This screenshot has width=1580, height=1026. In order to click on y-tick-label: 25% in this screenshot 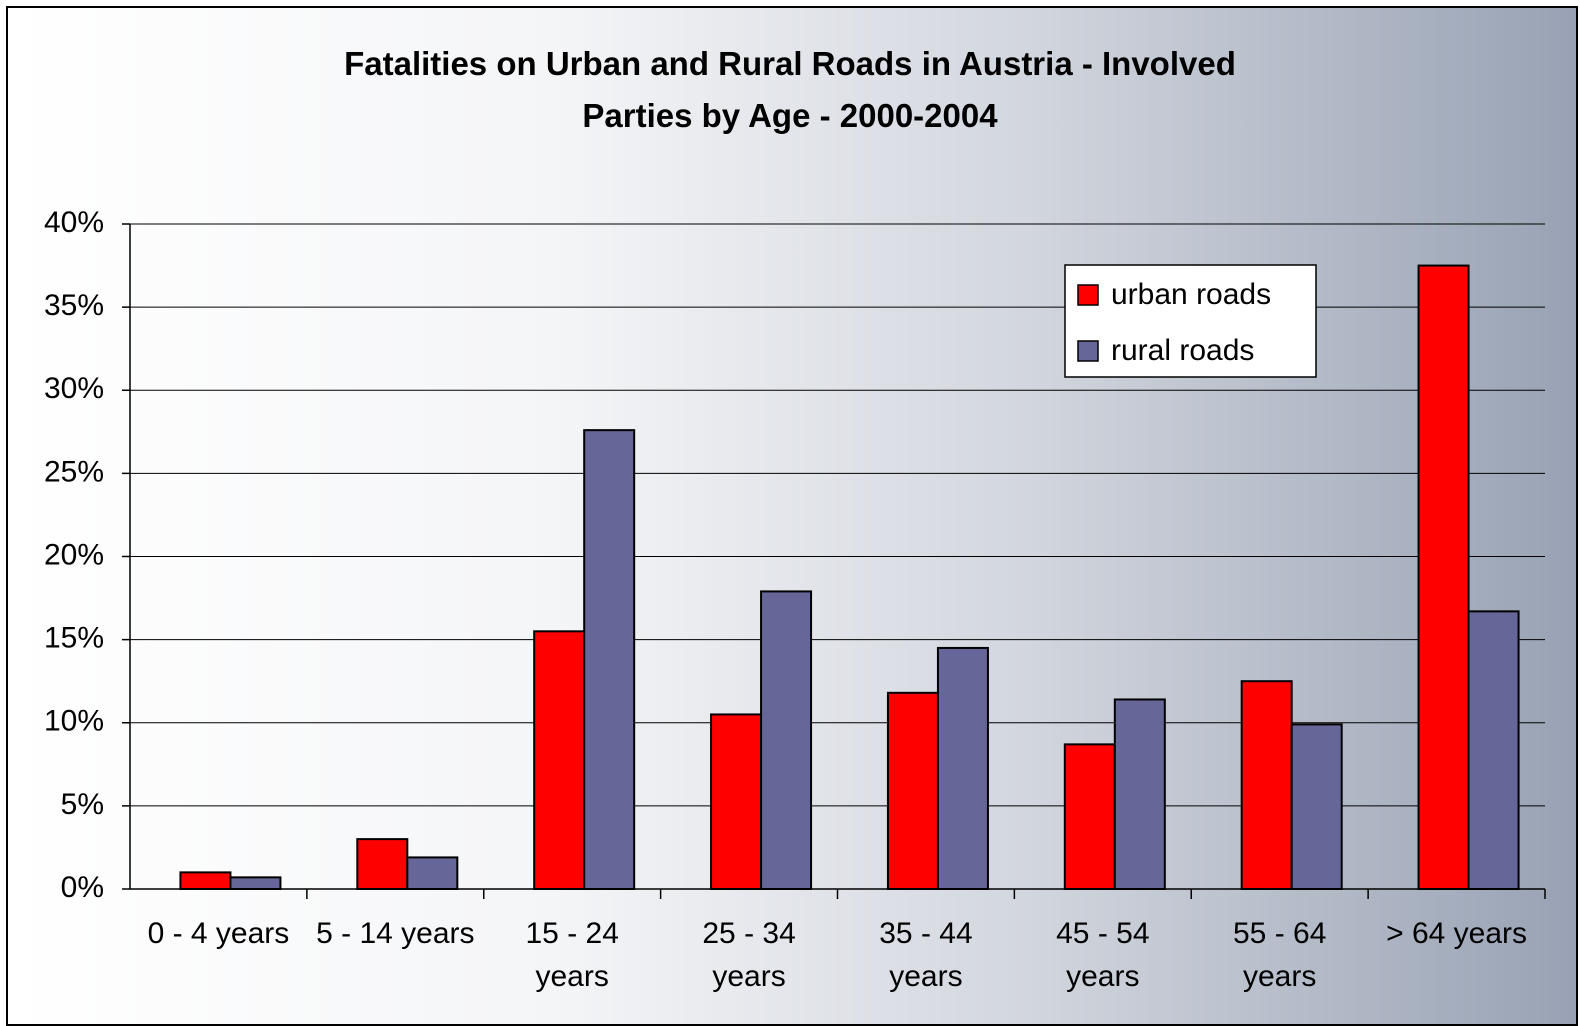, I will do `click(74, 471)`.